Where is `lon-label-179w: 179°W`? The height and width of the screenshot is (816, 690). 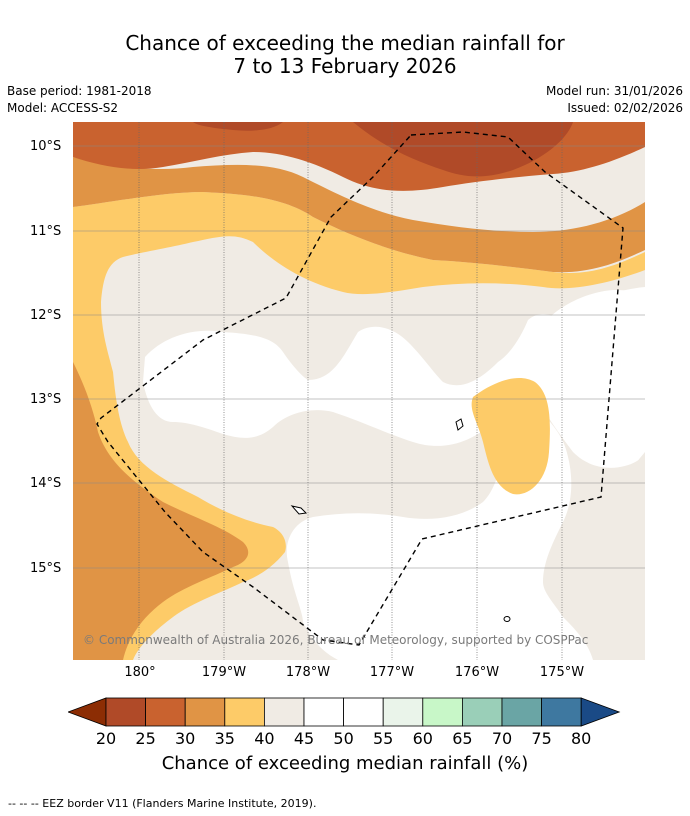 lon-label-179w: 179°W is located at coordinates (224, 672).